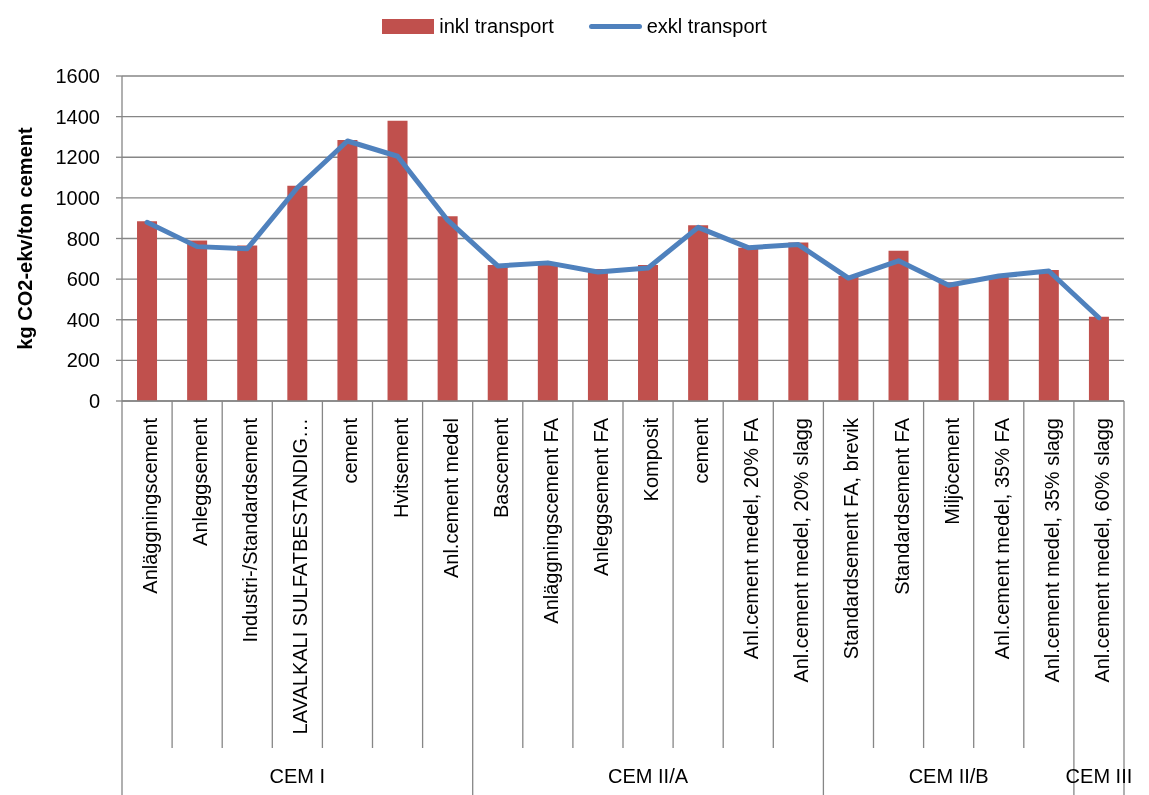 This screenshot has height=795, width=1149. Describe the element at coordinates (150, 505) in the screenshot. I see `x-tick-label: Anläggningscement` at that location.